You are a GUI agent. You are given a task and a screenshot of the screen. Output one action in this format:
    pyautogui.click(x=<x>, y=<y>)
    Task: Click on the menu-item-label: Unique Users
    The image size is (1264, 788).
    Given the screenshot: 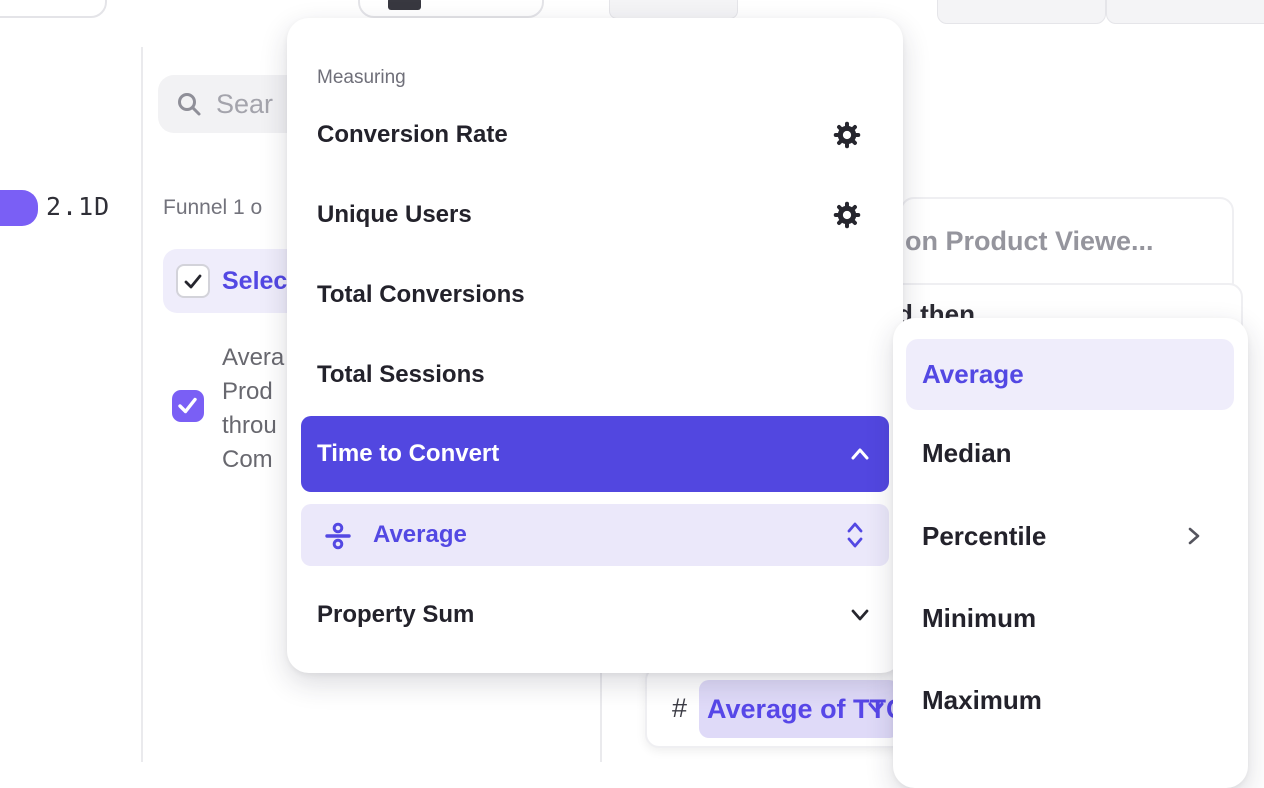 What is the action you would take?
    pyautogui.click(x=394, y=214)
    